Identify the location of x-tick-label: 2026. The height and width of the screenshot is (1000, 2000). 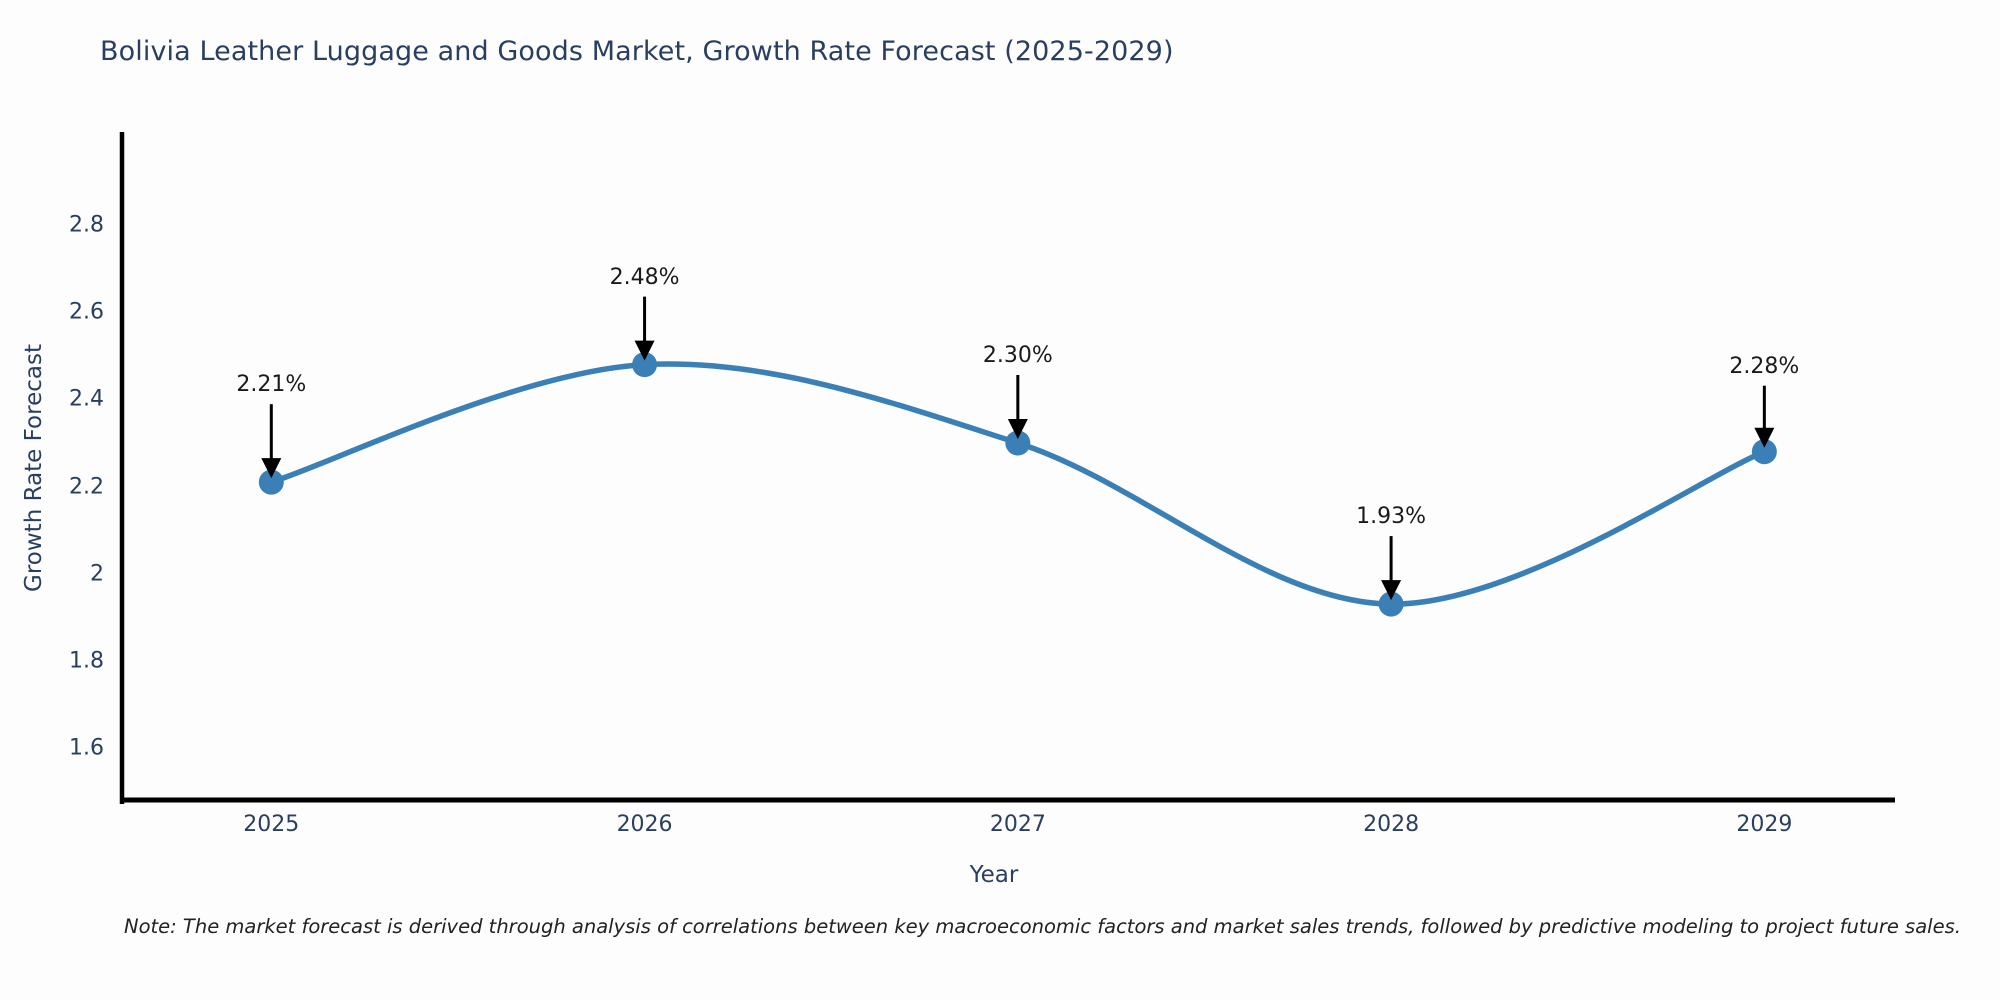
(644, 824).